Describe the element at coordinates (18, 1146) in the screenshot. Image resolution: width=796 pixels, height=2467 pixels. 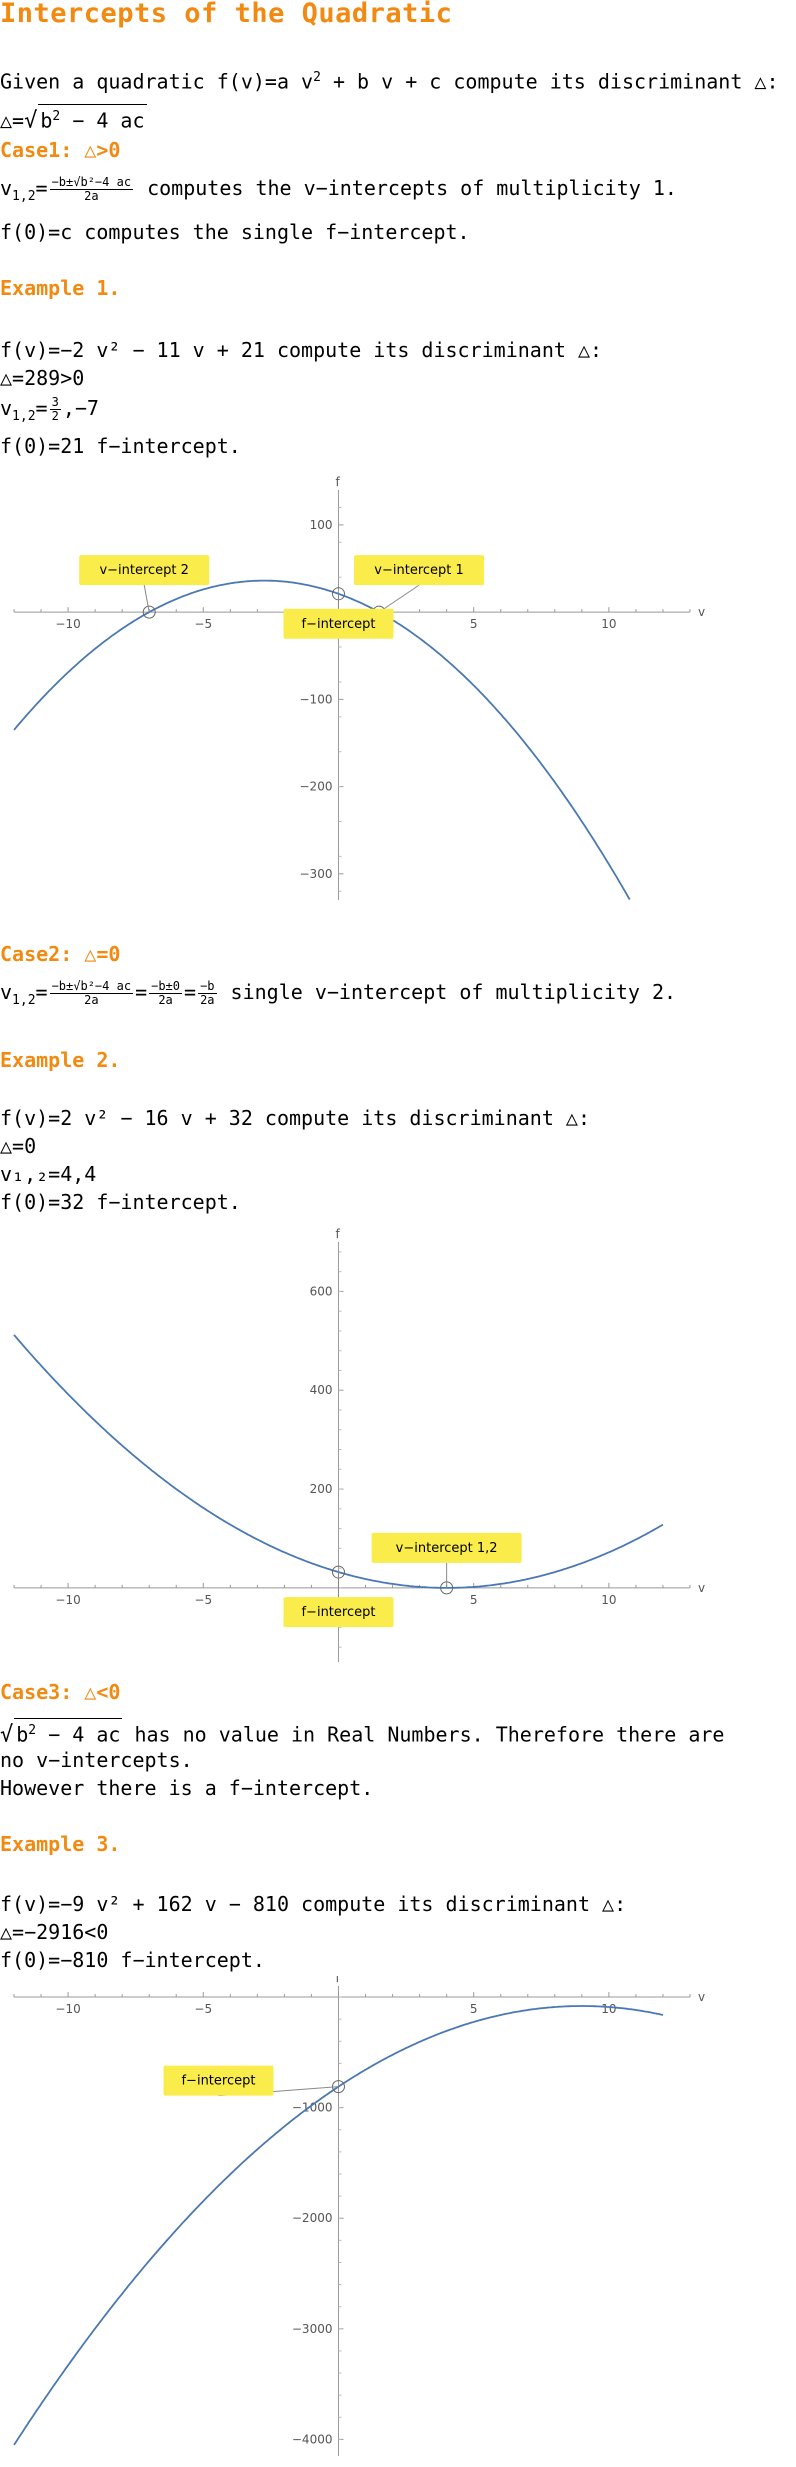
I see `example2-line2: △=0` at that location.